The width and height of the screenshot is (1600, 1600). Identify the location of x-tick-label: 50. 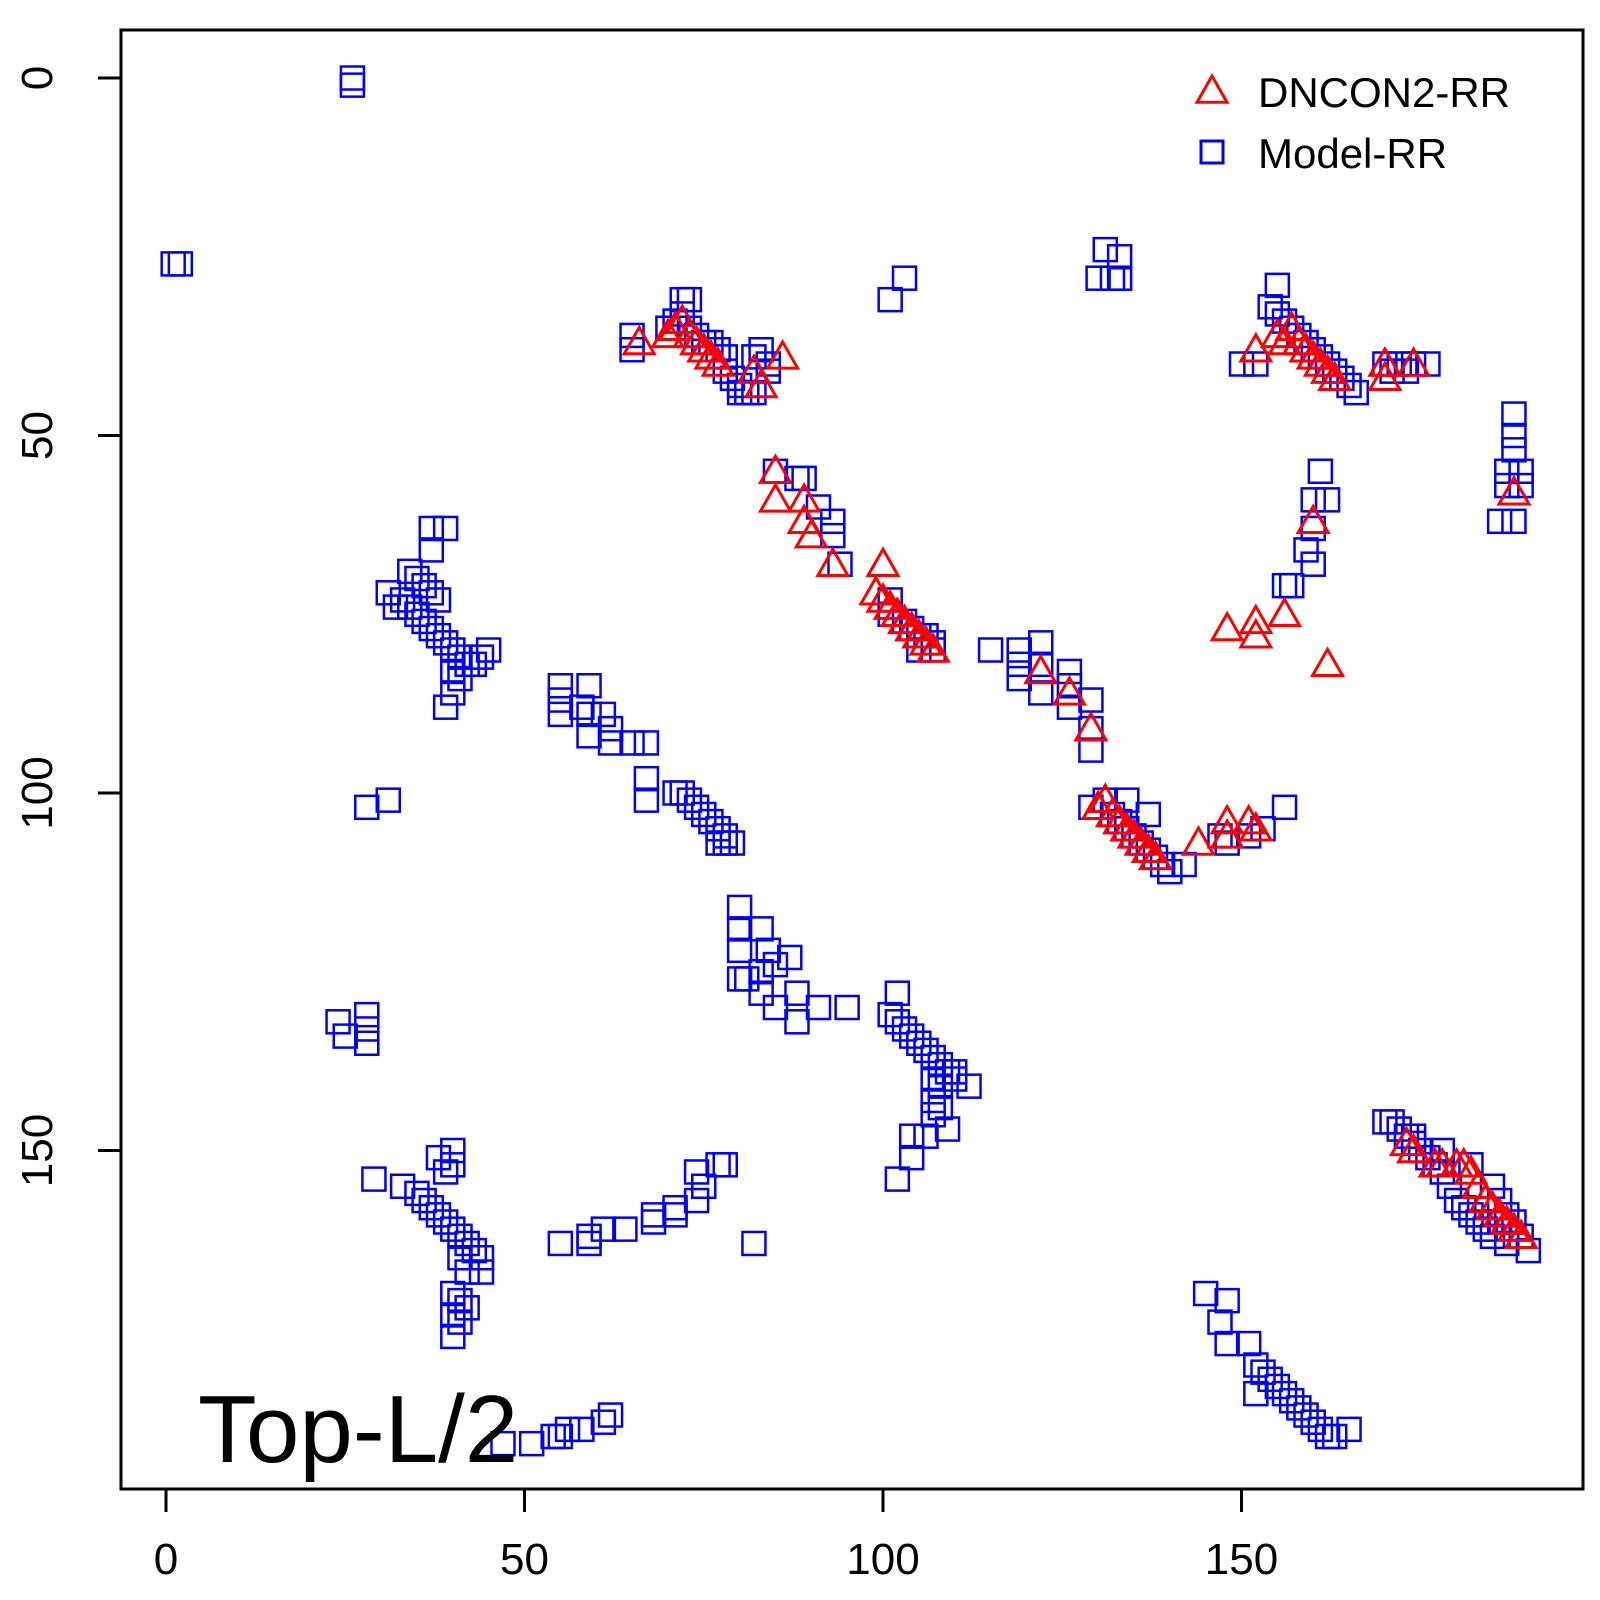
(524, 1559).